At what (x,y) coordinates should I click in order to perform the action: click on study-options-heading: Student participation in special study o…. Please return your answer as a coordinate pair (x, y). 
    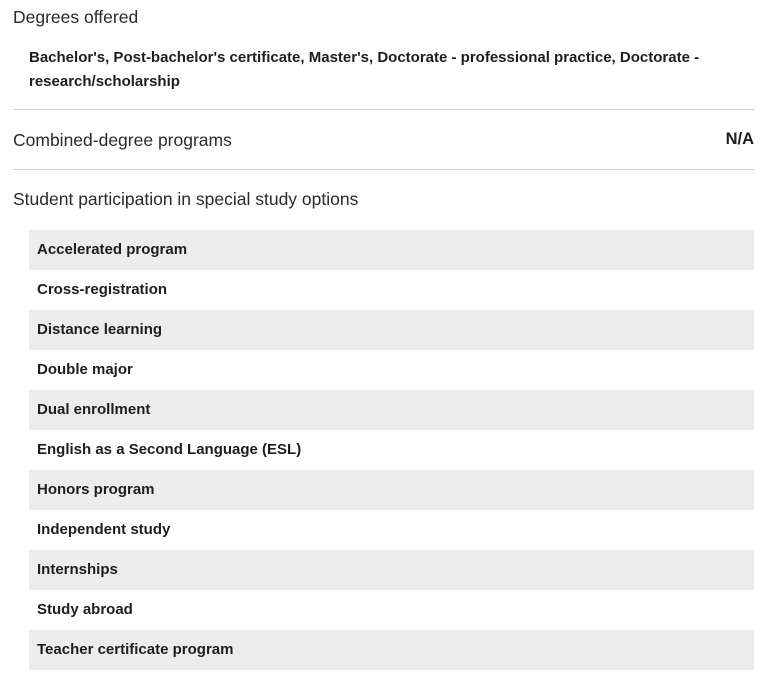
    Looking at the image, I should click on (186, 199).